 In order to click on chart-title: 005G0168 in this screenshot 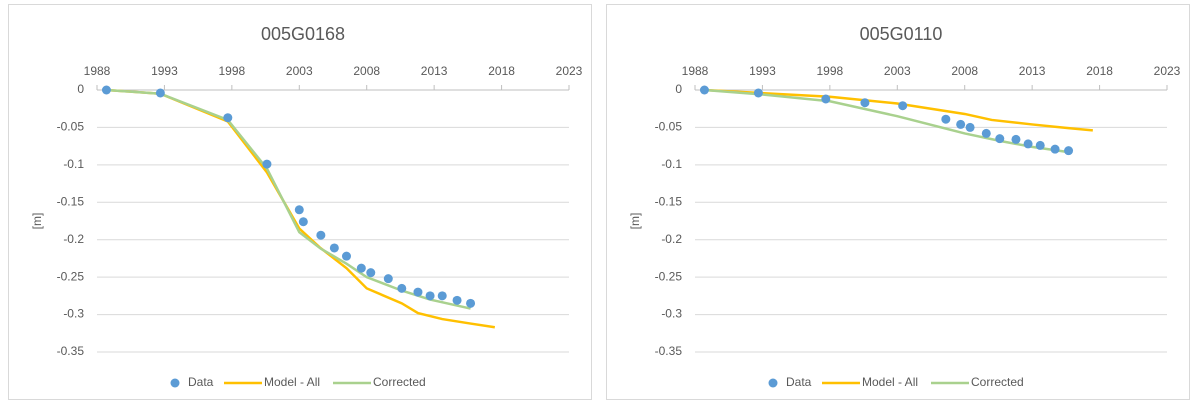, I will do `click(303, 34)`.